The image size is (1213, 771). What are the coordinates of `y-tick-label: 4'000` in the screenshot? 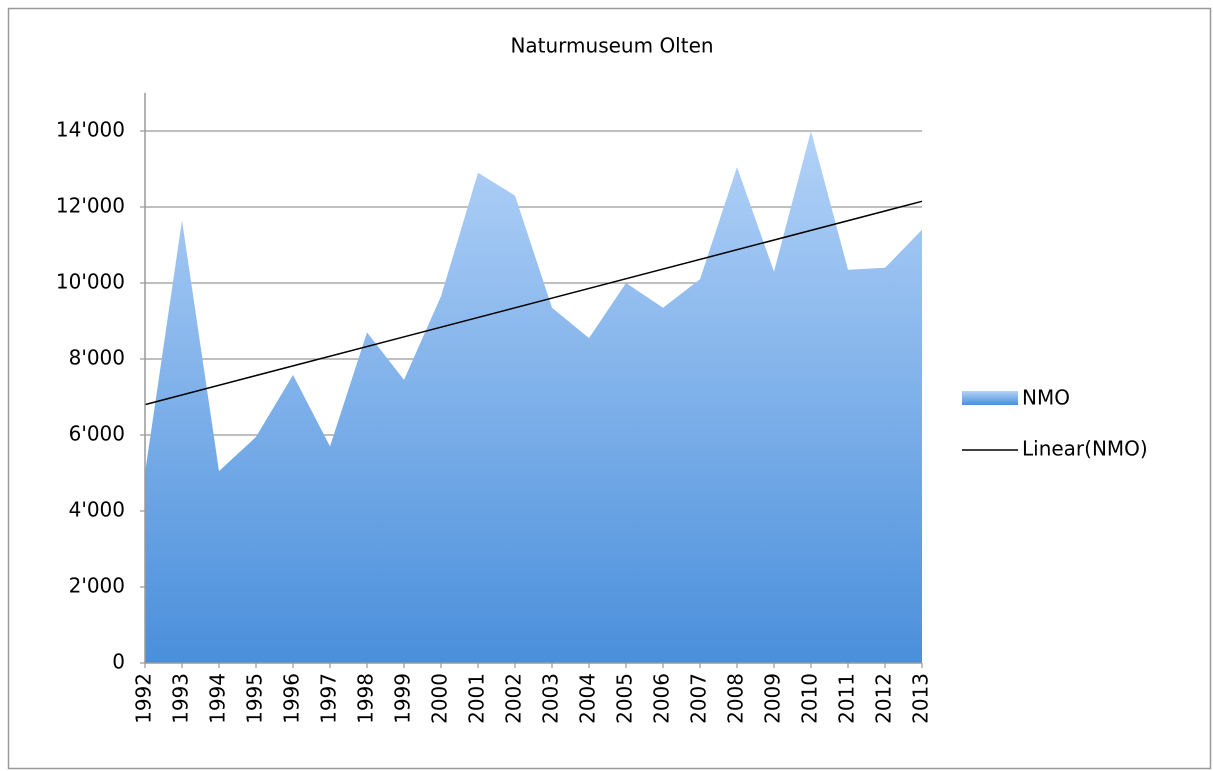 It's located at (97, 510).